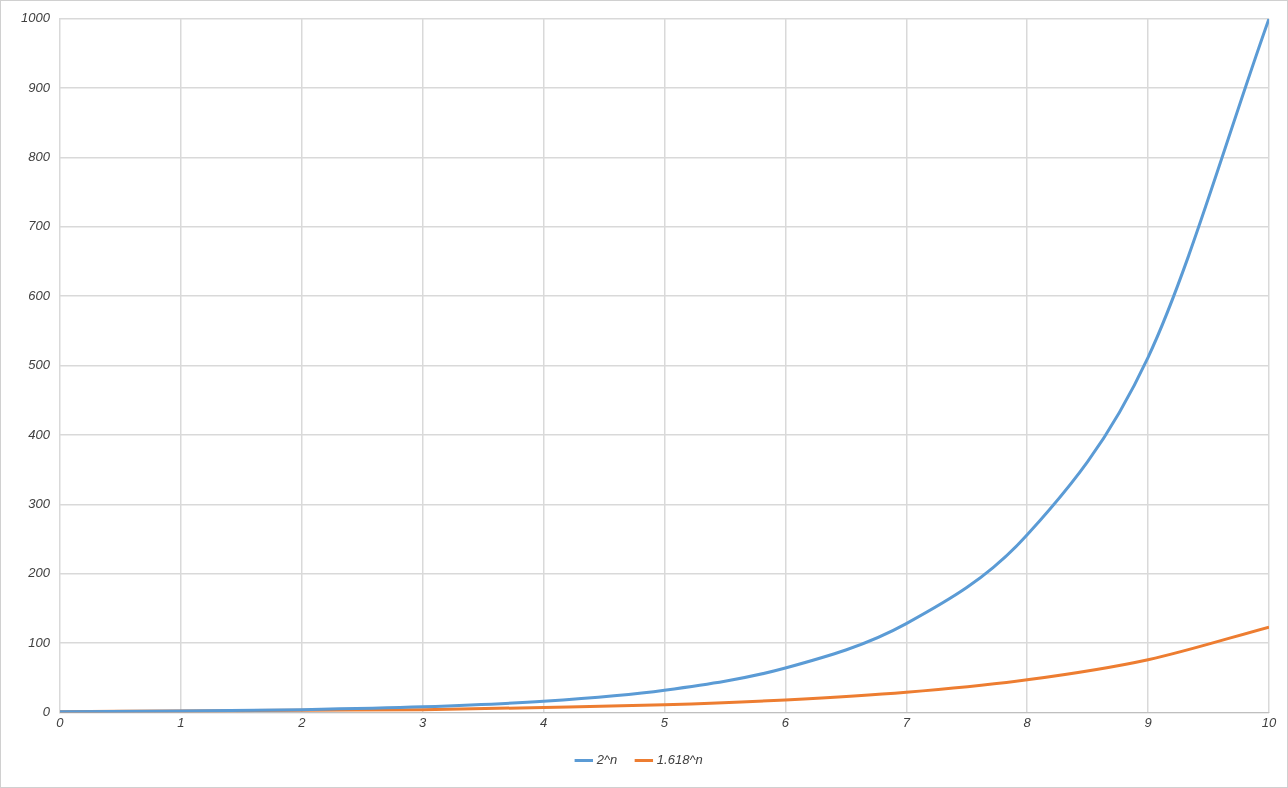 Image resolution: width=1288 pixels, height=788 pixels. Describe the element at coordinates (36, 18) in the screenshot. I see `y-tick-label: 1000` at that location.